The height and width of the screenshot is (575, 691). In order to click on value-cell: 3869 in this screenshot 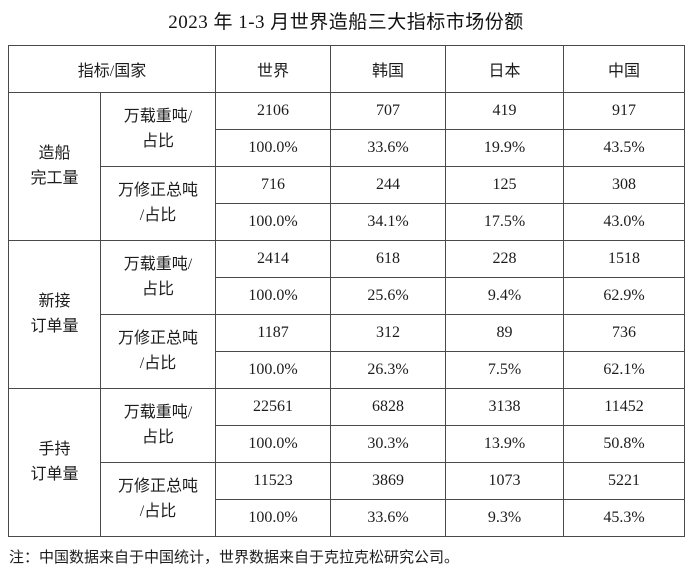, I will do `click(388, 481)`.